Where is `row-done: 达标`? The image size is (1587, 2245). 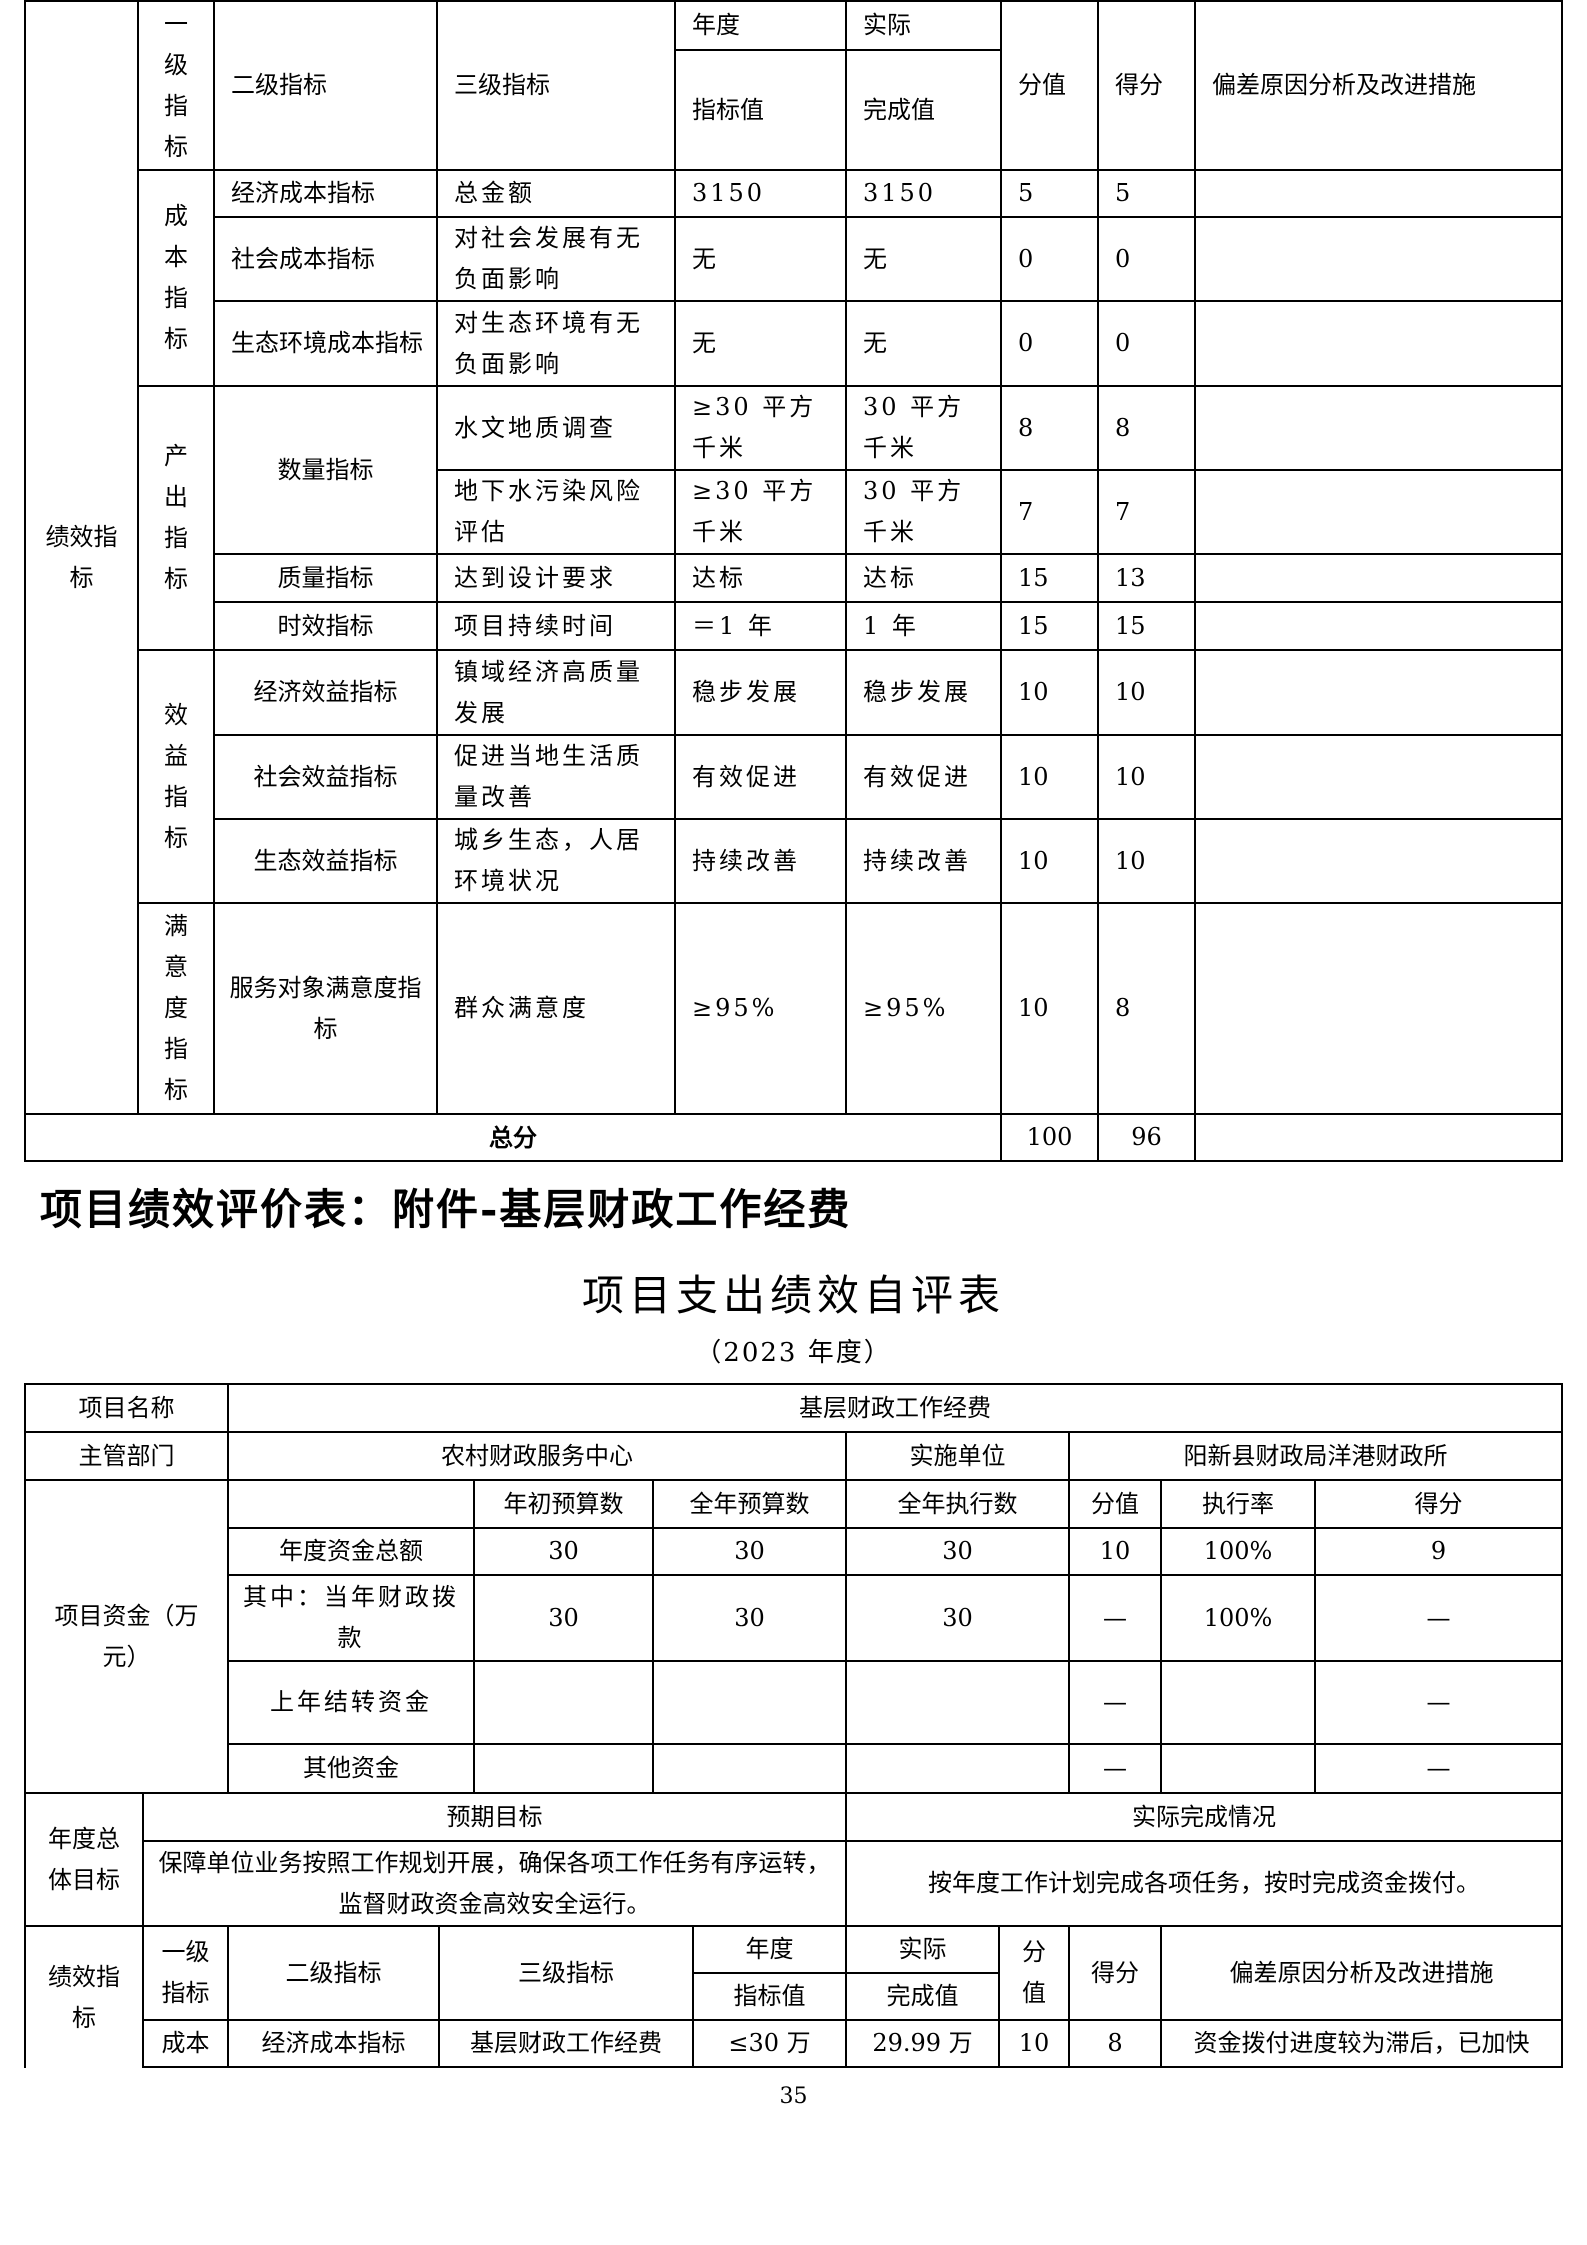
row-done: 达标 is located at coordinates (923, 578).